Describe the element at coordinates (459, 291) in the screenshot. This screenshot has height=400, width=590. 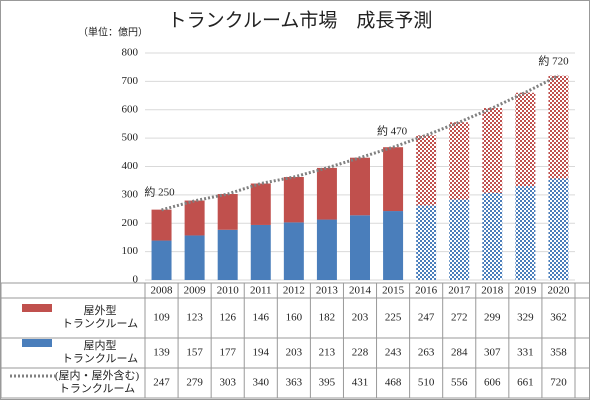
I see `x-tick-label: 2017` at that location.